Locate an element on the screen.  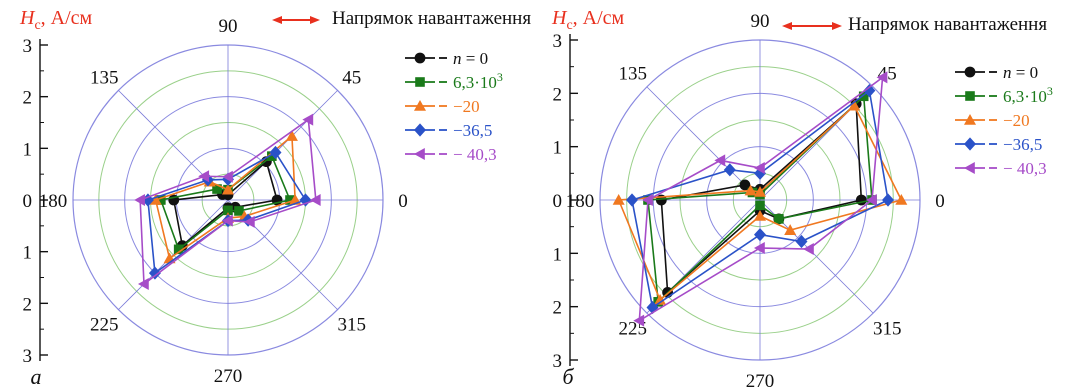
angle-tick-label: 225 is located at coordinates (104, 325).